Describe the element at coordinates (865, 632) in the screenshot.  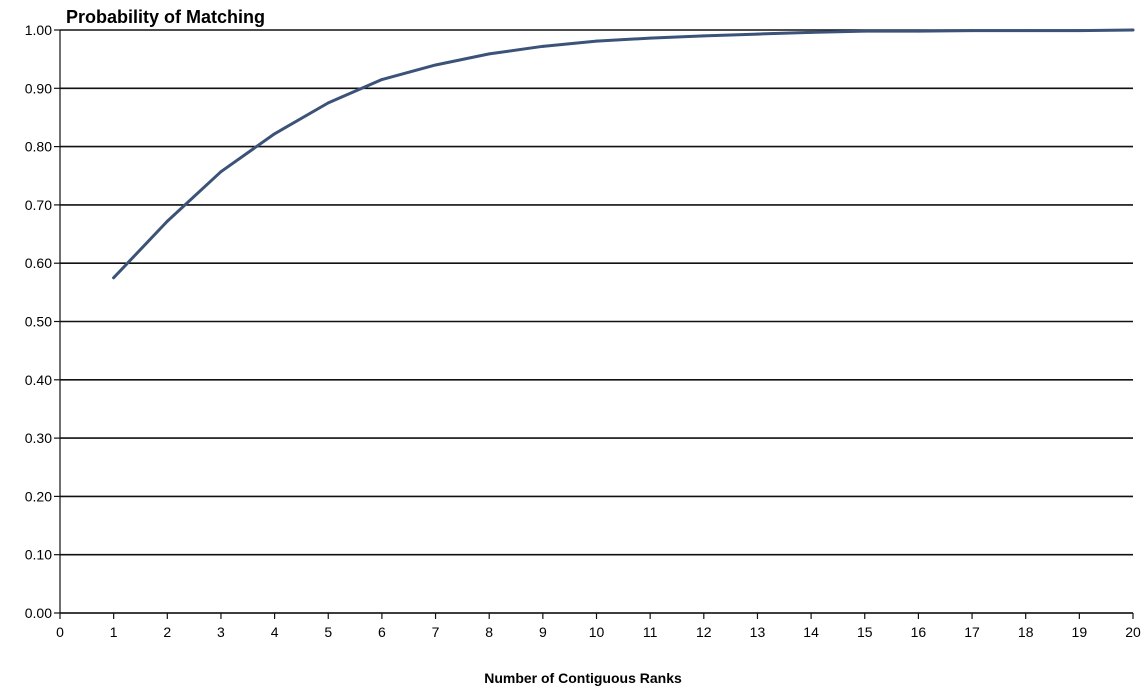
I see `x-tick-label: 15` at that location.